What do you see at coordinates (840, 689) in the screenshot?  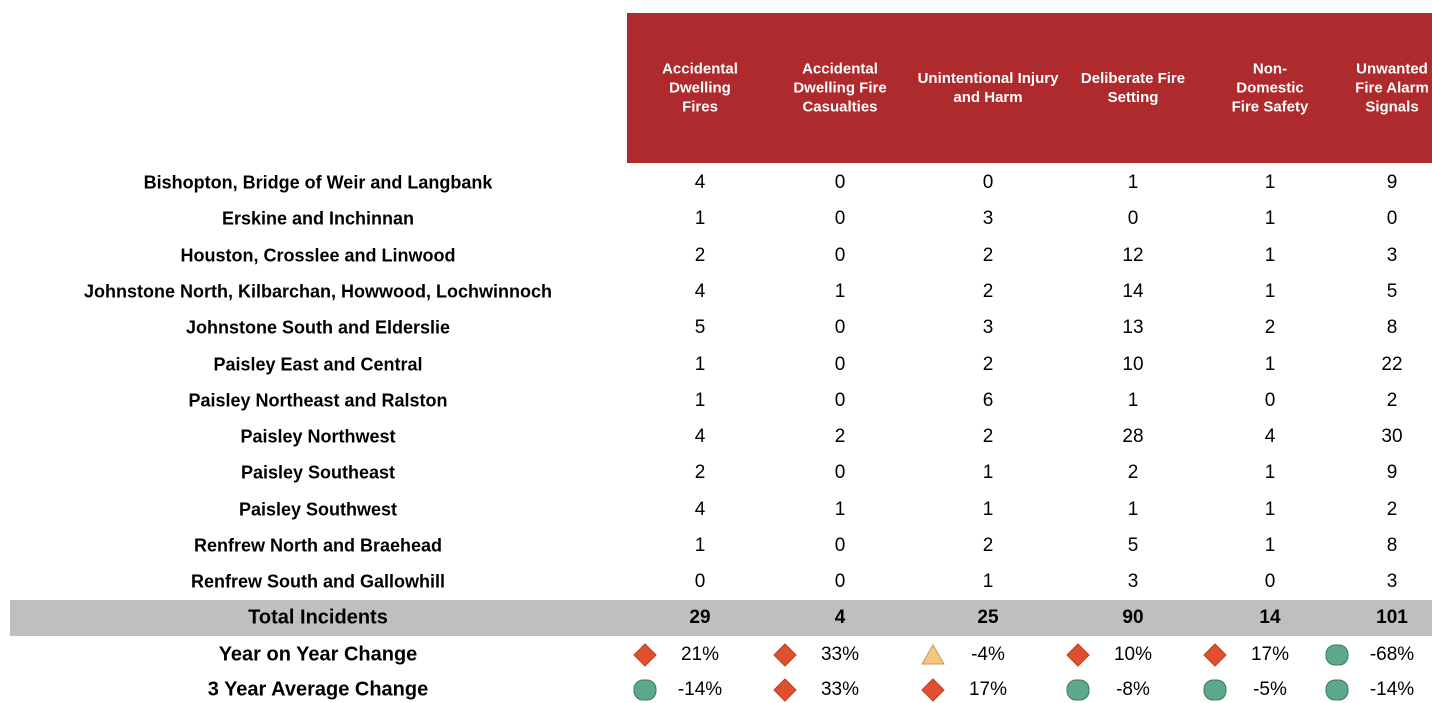 I see `change-cell: 33%` at bounding box center [840, 689].